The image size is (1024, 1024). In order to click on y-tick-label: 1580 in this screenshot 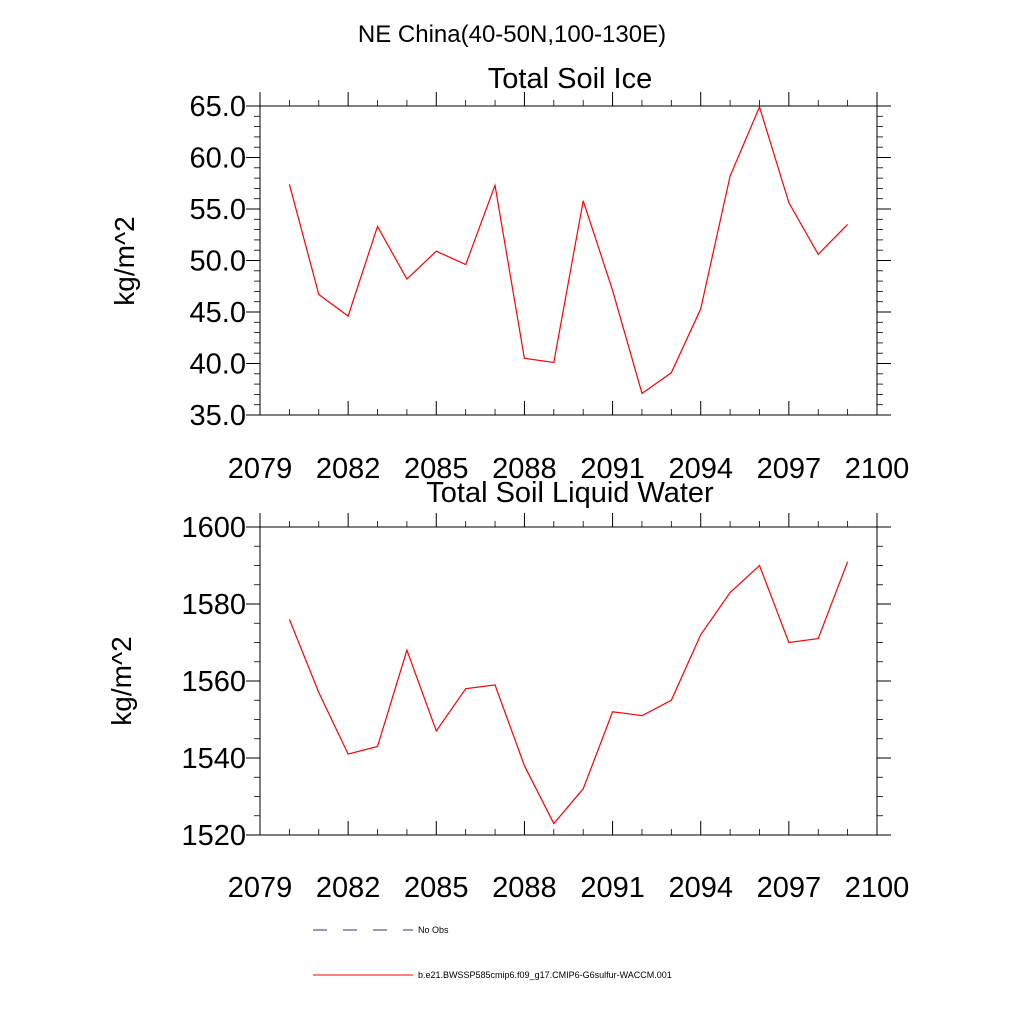, I will do `click(213, 605)`.